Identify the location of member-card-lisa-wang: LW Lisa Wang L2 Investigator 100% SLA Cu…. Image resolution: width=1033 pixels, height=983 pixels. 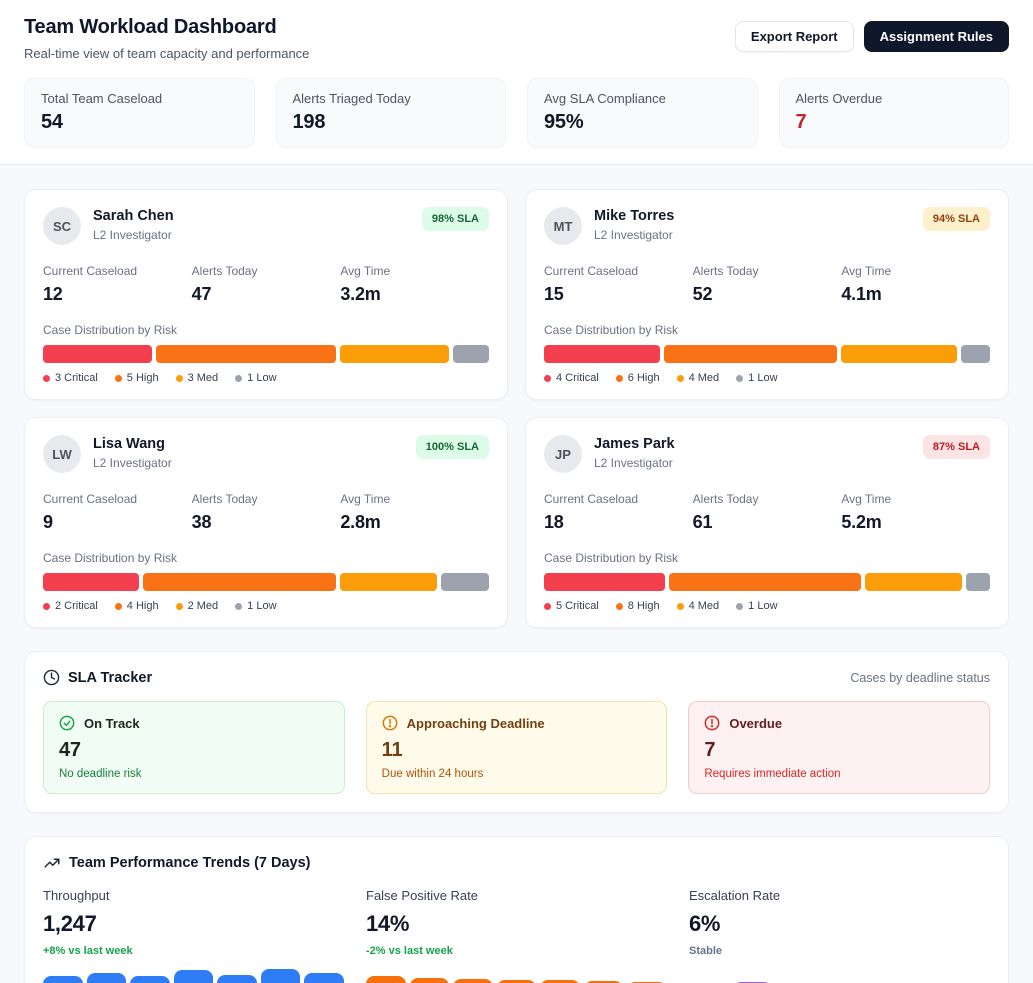
(266, 522).